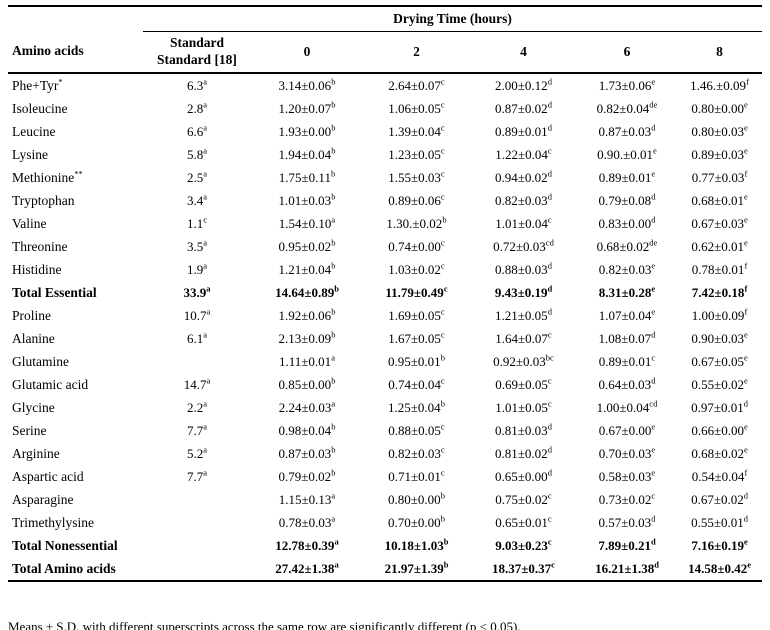 The width and height of the screenshot is (770, 630). What do you see at coordinates (523, 406) in the screenshot?
I see `value-cell: 1.01±0.05c` at bounding box center [523, 406].